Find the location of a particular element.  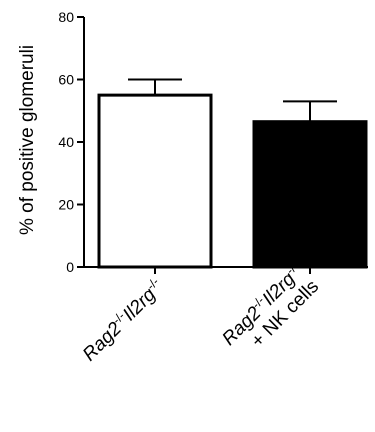

y-tick-label: 0 is located at coordinates (70, 267).